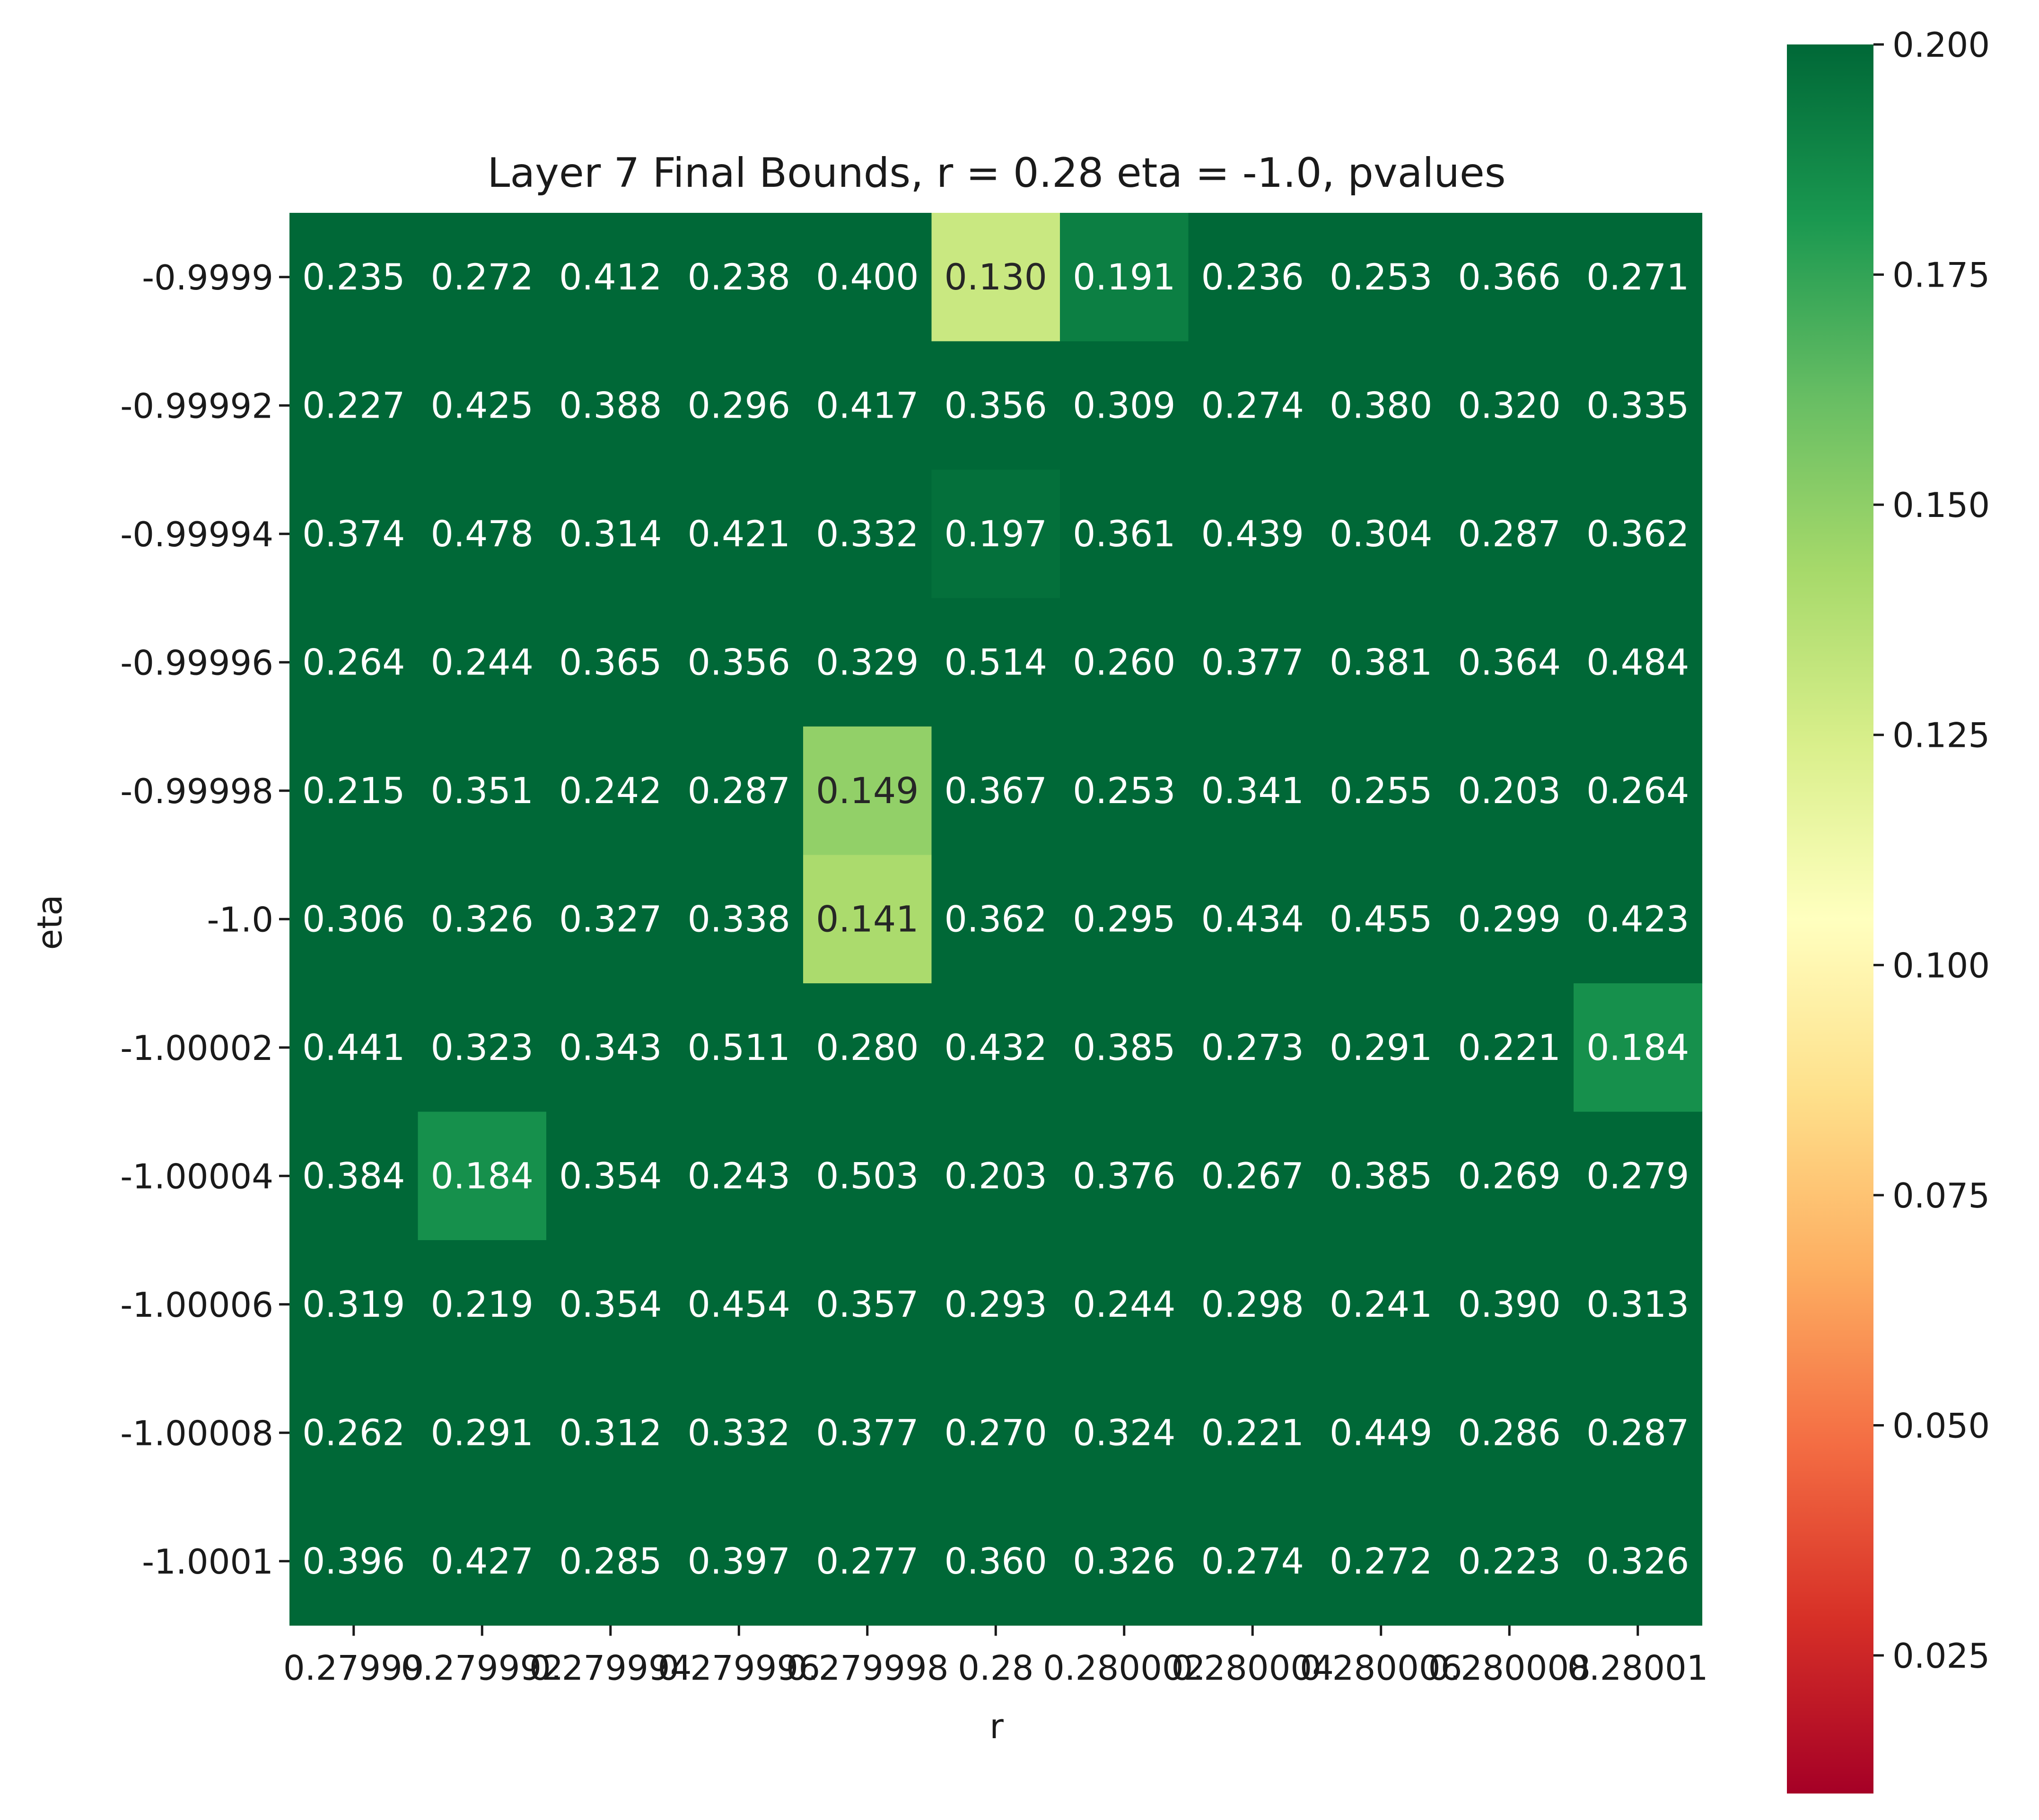 The width and height of the screenshot is (2039, 1820). I want to click on x-tick-label: 0.280002, so click(1124, 1668).